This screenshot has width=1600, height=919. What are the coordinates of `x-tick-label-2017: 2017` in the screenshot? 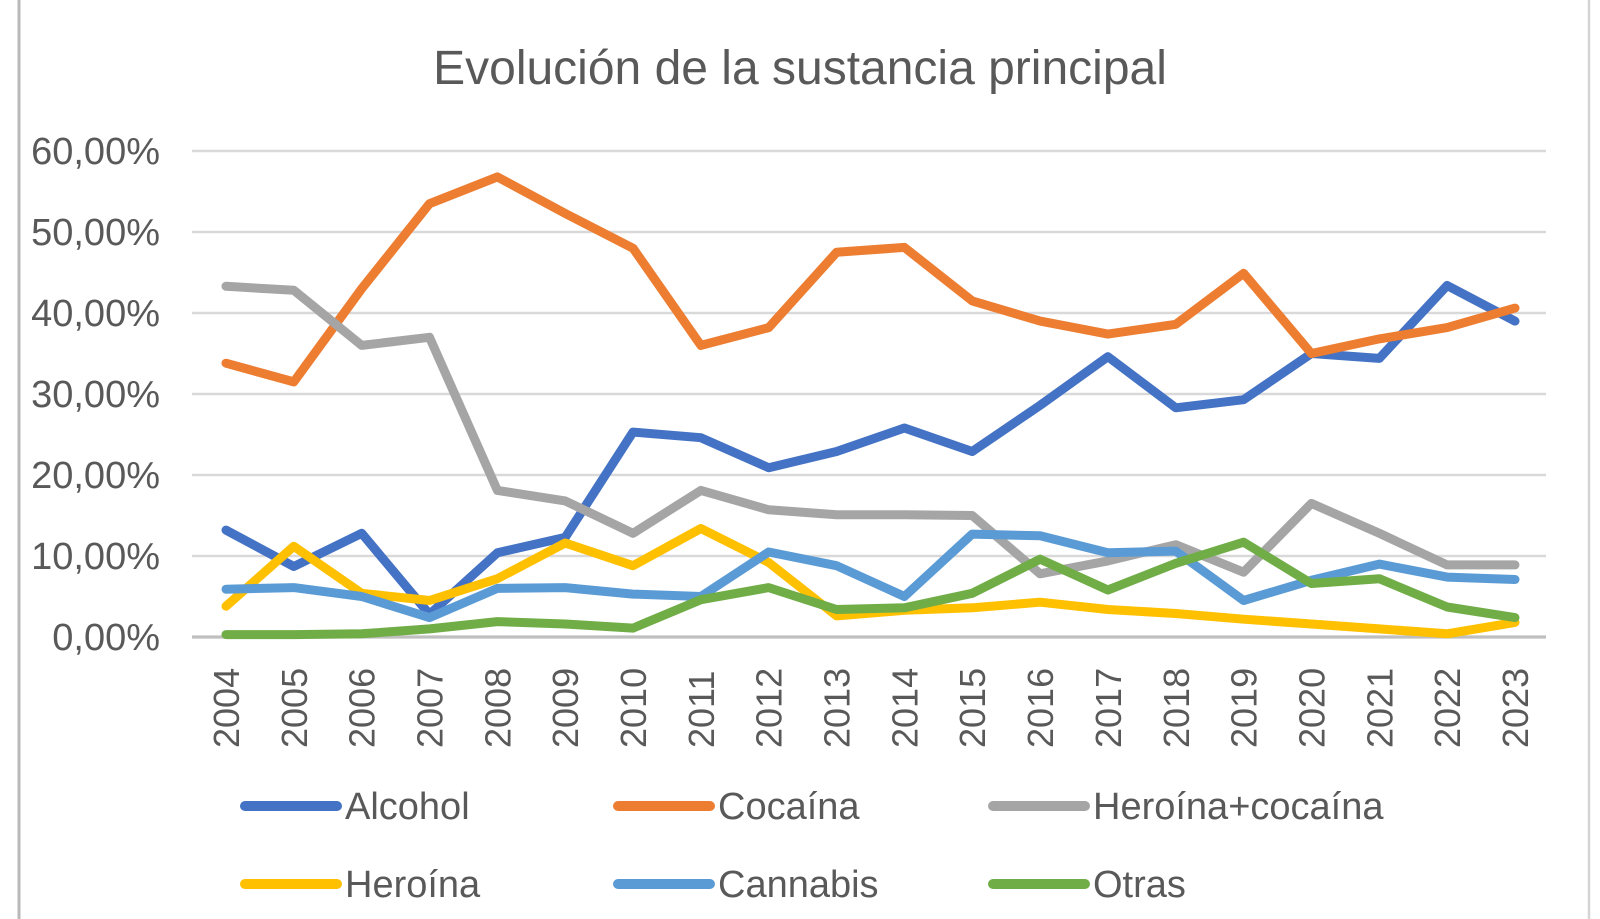 It's located at (1108, 708).